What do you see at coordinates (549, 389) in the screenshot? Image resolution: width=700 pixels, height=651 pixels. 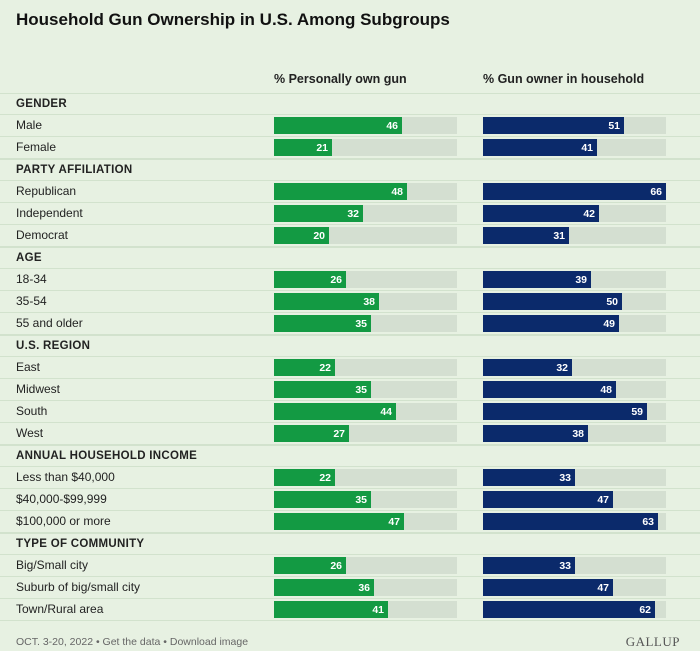 I see `bar-household: 48` at bounding box center [549, 389].